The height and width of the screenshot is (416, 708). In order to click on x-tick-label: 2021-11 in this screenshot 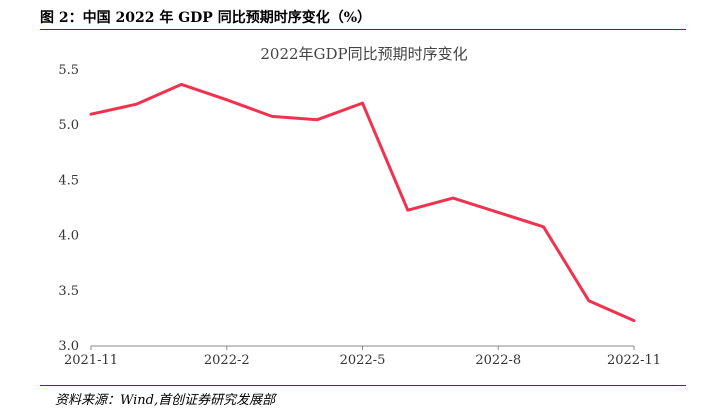, I will do `click(91, 360)`.